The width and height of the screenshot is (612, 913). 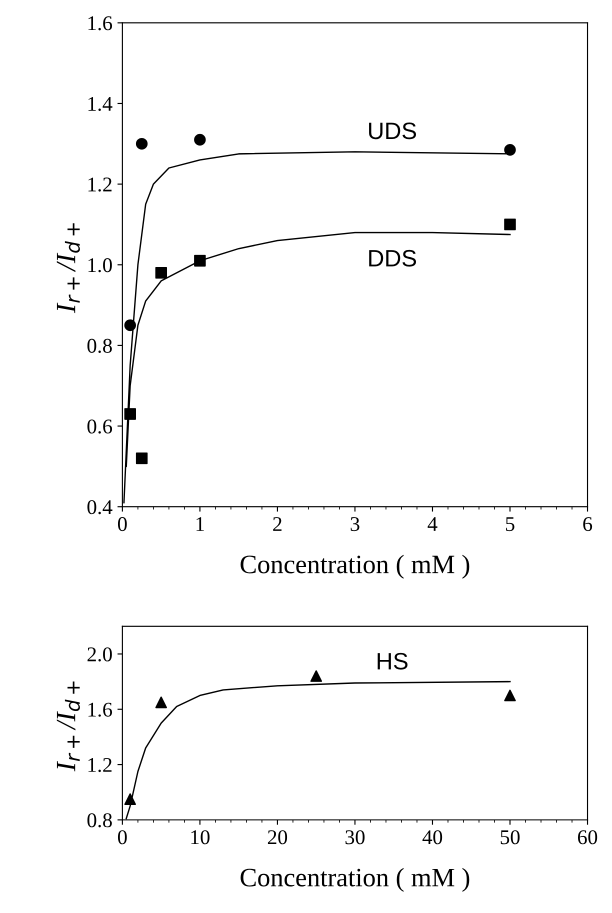 I want to click on x-tick-label: 30, so click(x=355, y=837).